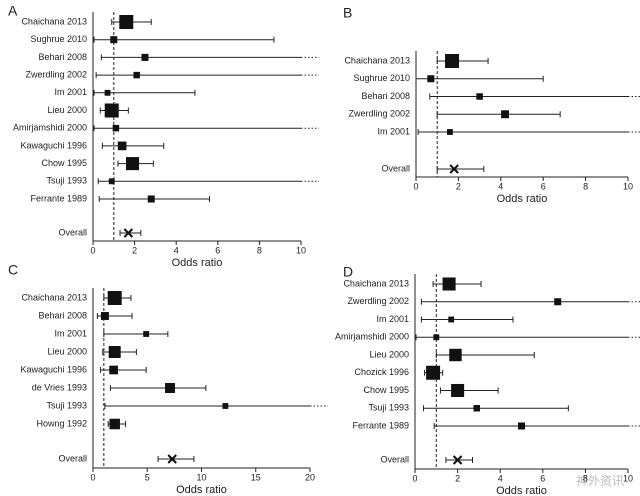 The width and height of the screenshot is (640, 496). What do you see at coordinates (600, 481) in the screenshot?
I see `watermark: 神外资讯` at bounding box center [600, 481].